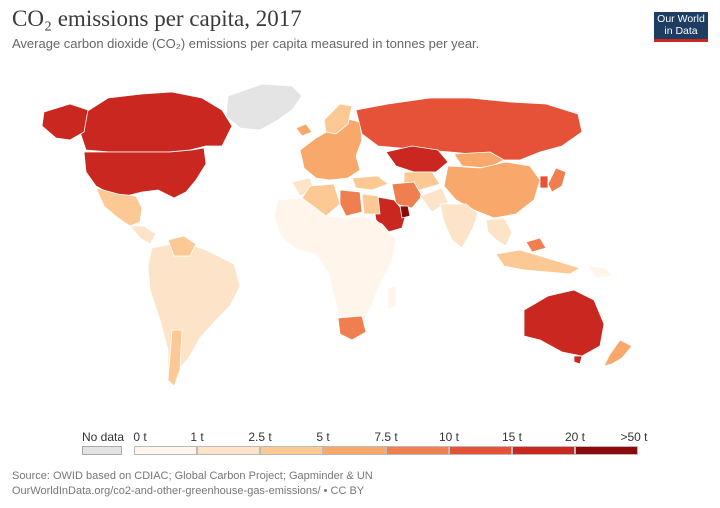  Describe the element at coordinates (304, 130) in the screenshot. I see `region-iceland` at that location.